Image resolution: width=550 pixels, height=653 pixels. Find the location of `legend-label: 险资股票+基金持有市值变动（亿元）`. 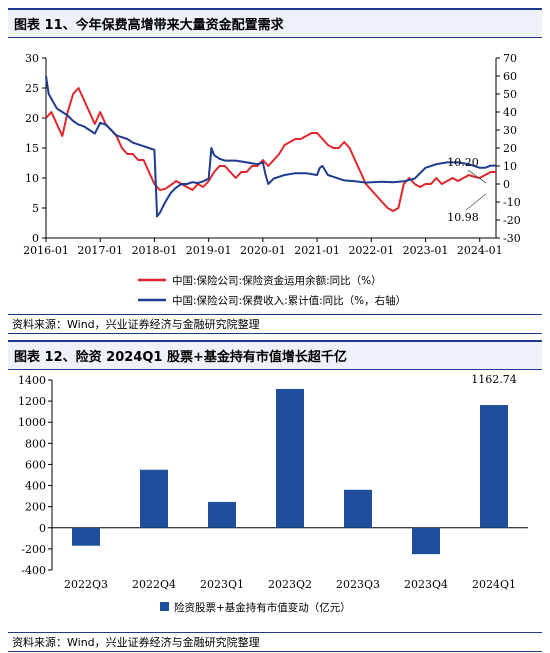

legend-label: 险资股票+基金持有市值变动（亿元） is located at coordinates (262, 607).